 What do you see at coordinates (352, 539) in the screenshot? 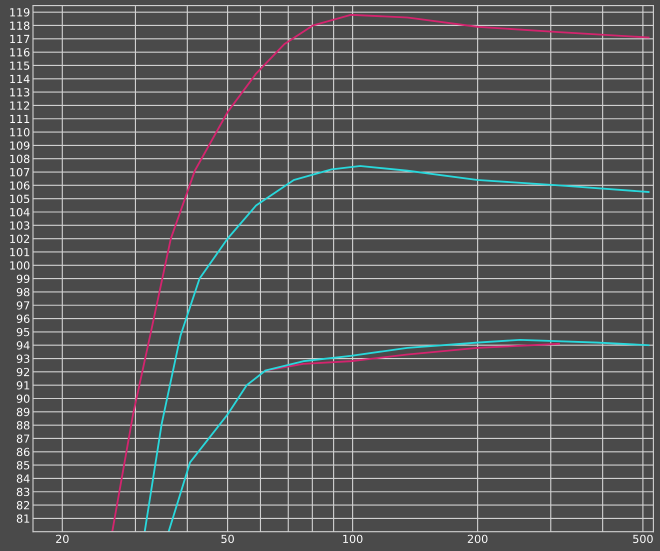
I see `x-tick-label: 100` at bounding box center [352, 539].